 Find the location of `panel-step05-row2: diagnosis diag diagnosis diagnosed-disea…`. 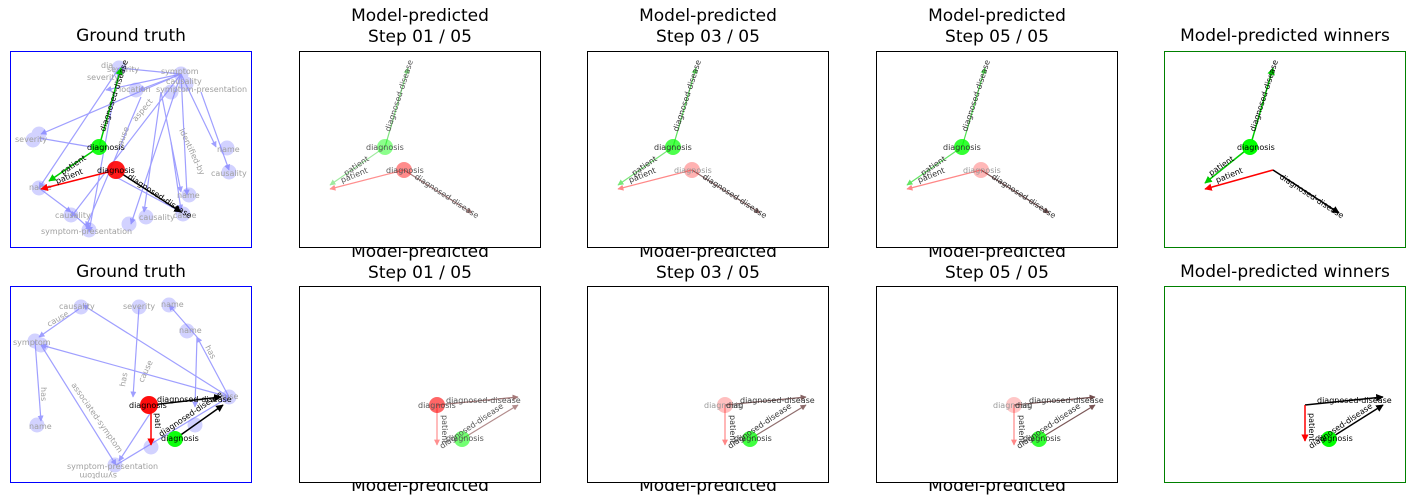

panel-step05-row2: diagnosis diag diagnosis diagnosed-disea… is located at coordinates (997, 384).